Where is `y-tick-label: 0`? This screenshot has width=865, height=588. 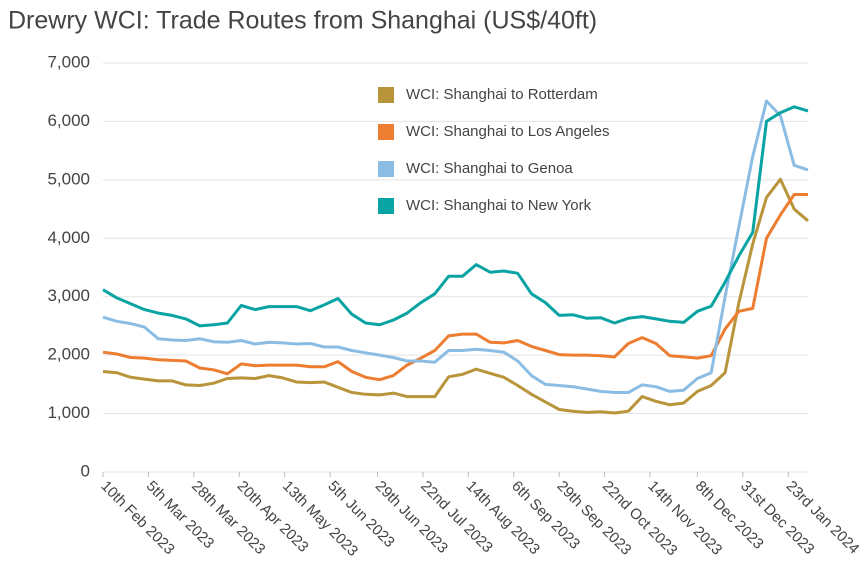
y-tick-label: 0 is located at coordinates (85, 470).